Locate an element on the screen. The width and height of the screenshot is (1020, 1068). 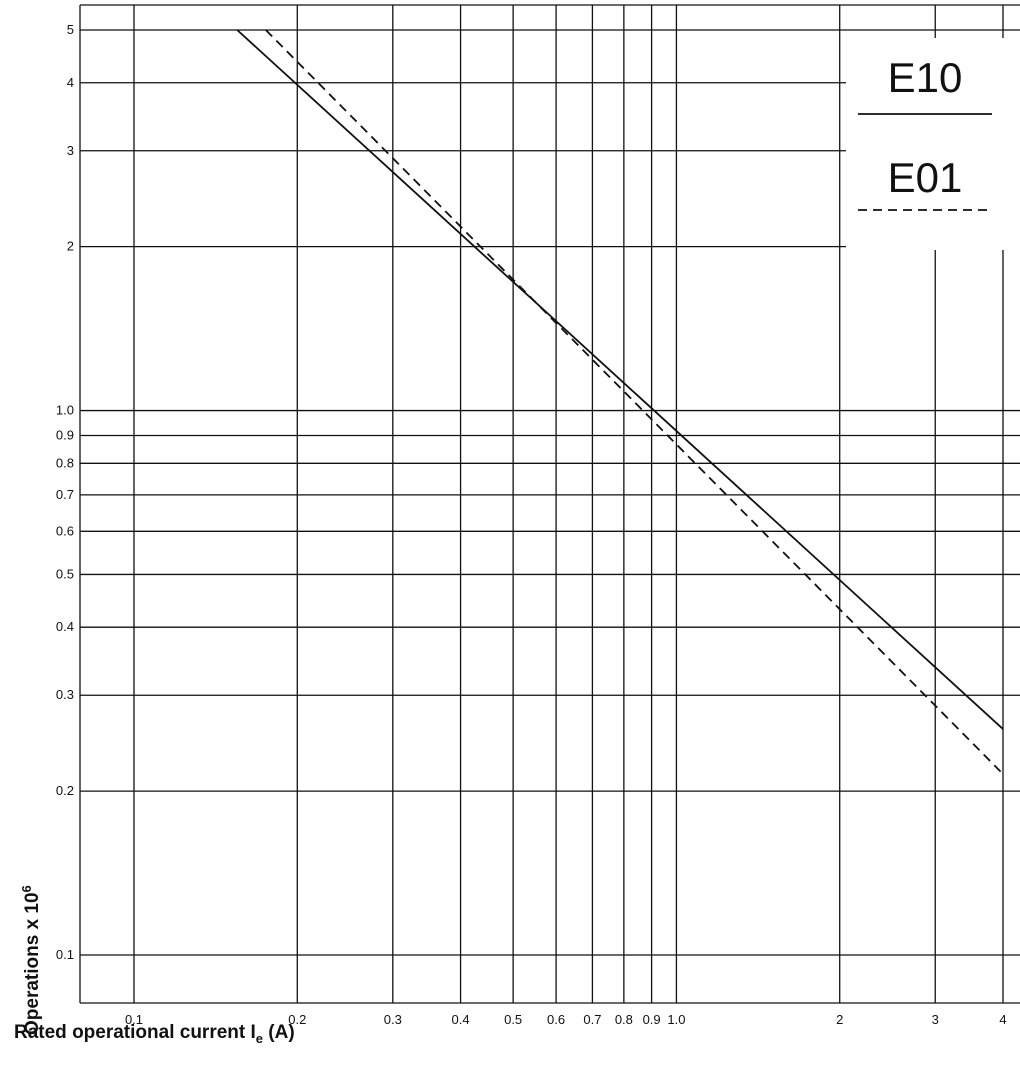
x-tick-label: 0.6 is located at coordinates (556, 1019).